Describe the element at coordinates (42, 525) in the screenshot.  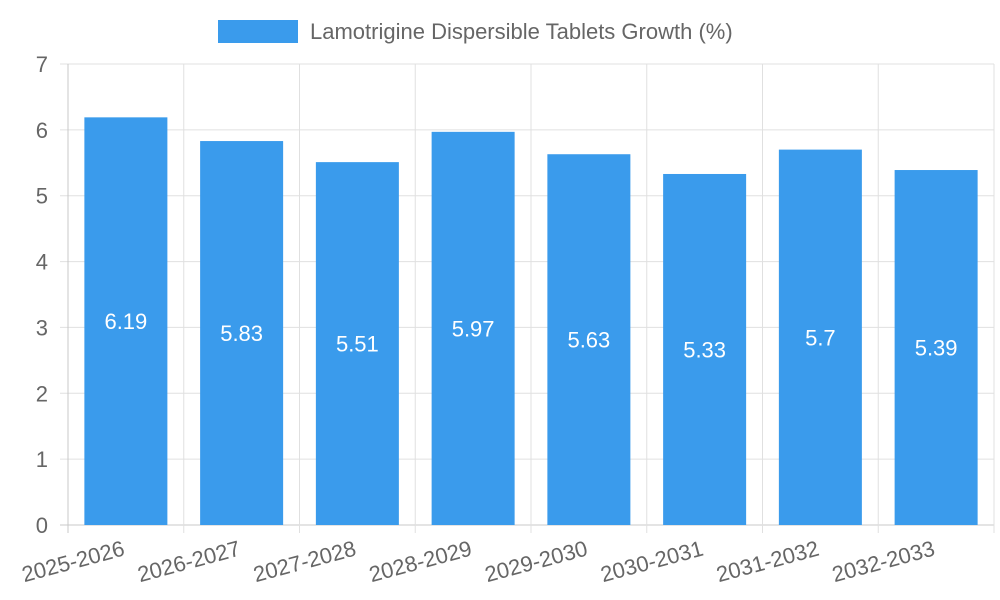
I see `y-tick-label: 0` at that location.